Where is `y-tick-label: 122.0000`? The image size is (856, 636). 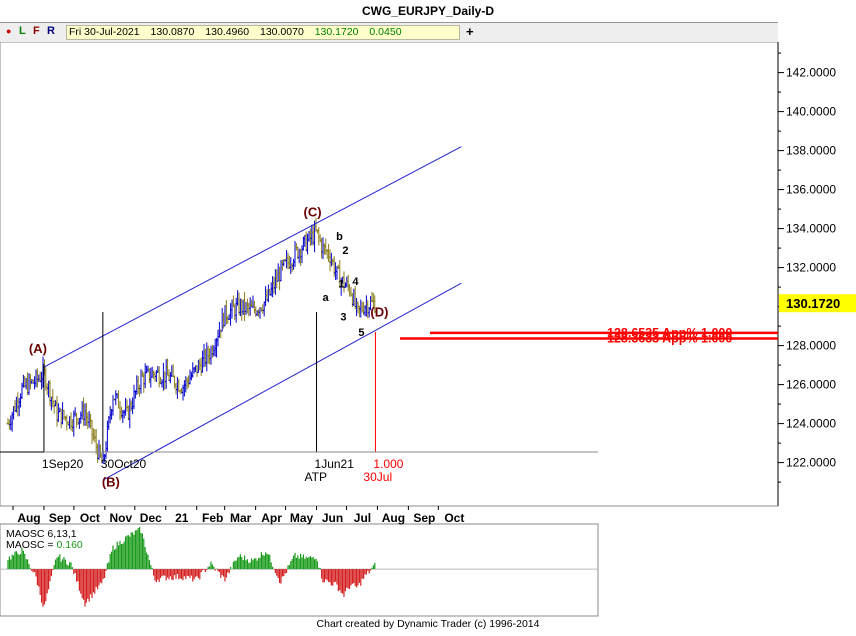
y-tick-label: 122.0000 is located at coordinates (811, 463).